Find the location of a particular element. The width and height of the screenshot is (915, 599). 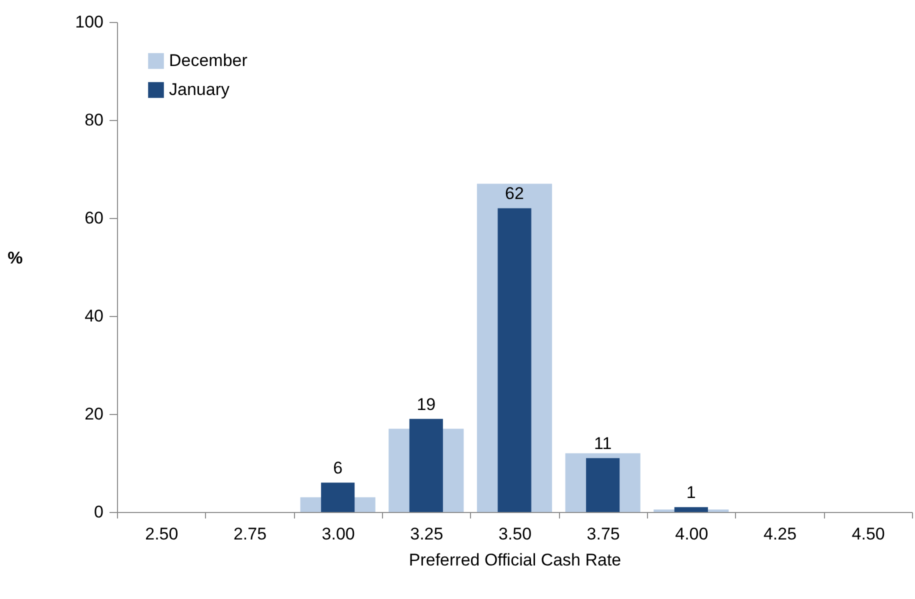

x-tick-label: 4.25 is located at coordinates (780, 534).